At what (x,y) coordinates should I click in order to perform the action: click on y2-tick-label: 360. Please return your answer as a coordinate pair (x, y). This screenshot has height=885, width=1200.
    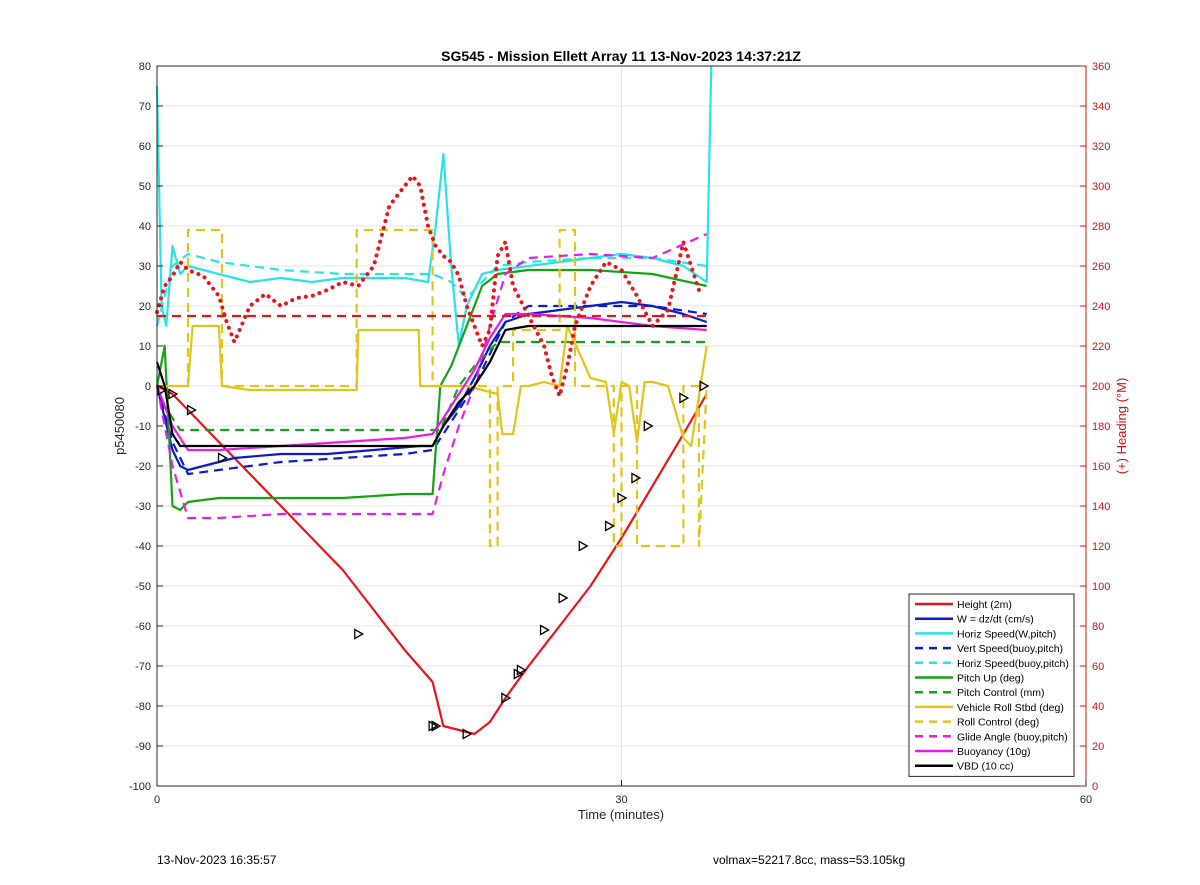
    Looking at the image, I should click on (1101, 67).